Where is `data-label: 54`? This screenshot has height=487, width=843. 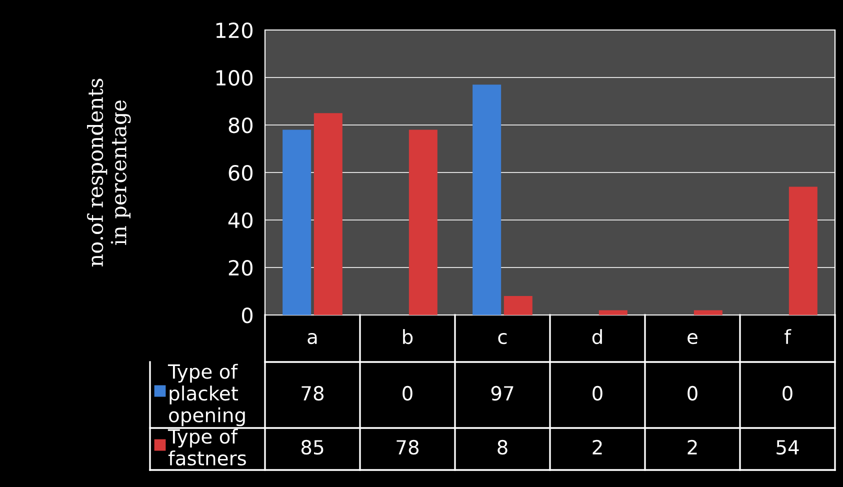
data-label: 54 is located at coordinates (787, 447).